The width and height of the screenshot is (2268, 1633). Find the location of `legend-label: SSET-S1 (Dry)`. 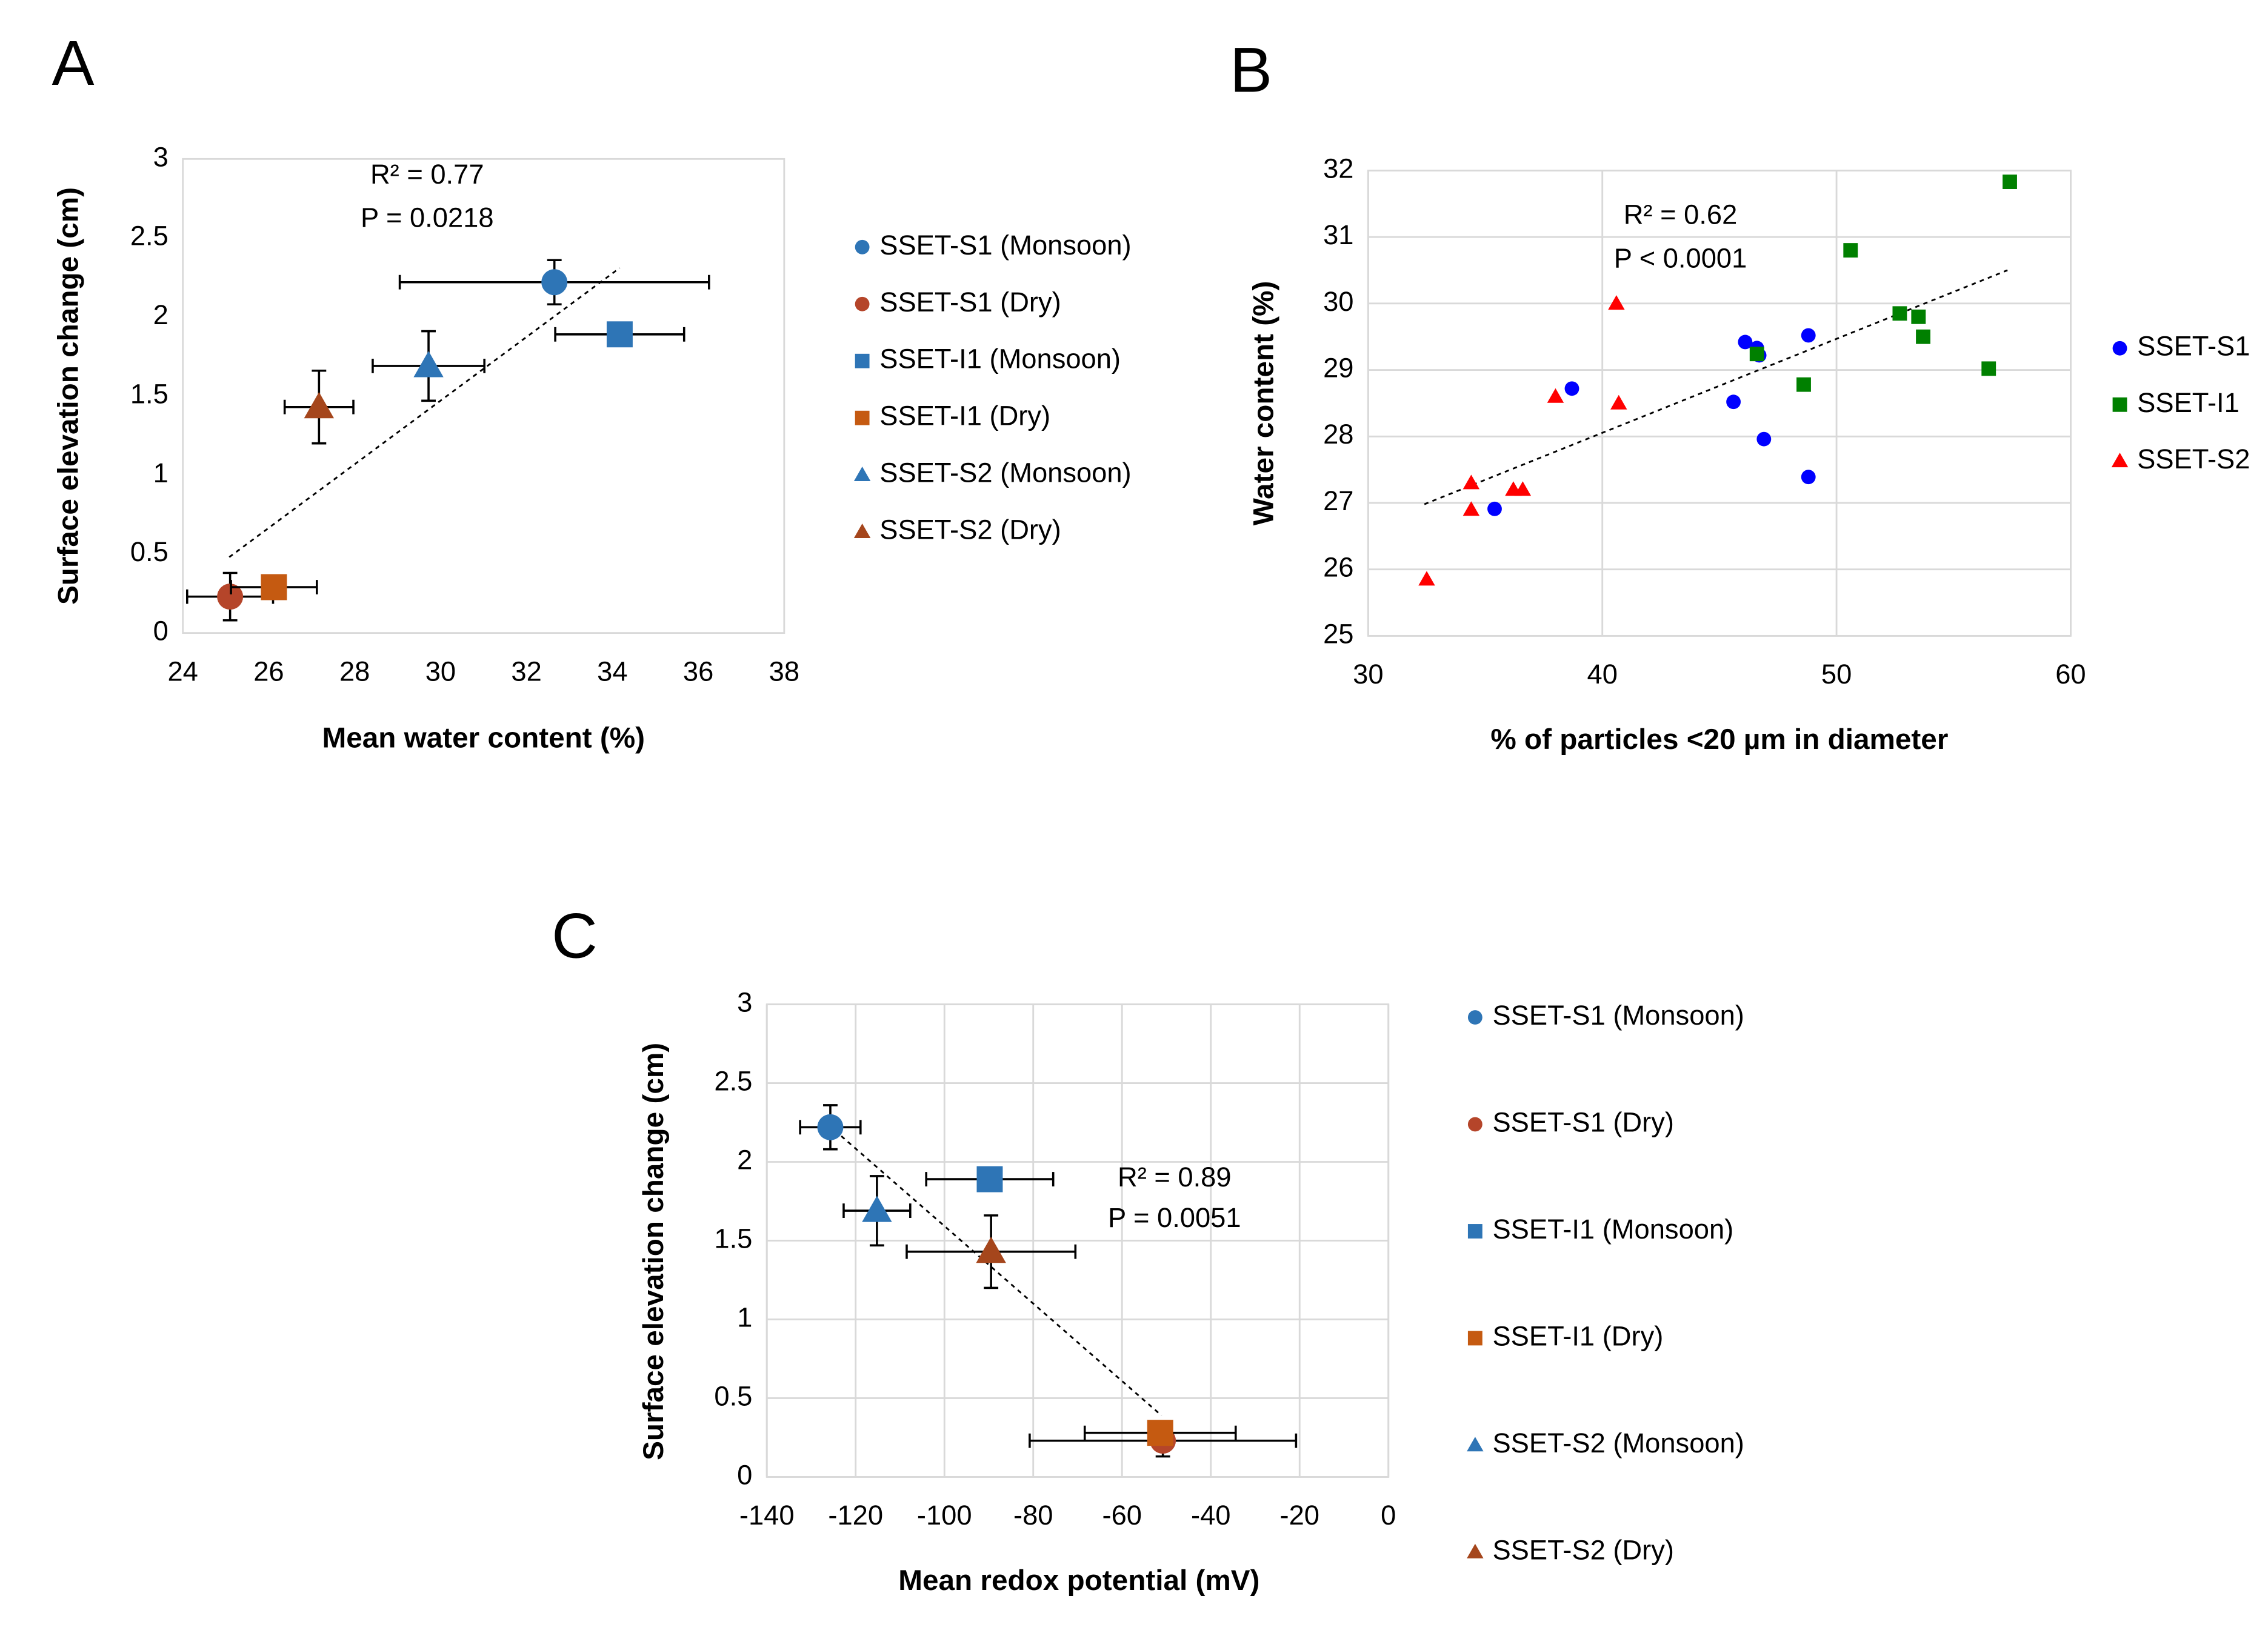

legend-label: SSET-S1 (Dry) is located at coordinates (970, 302).